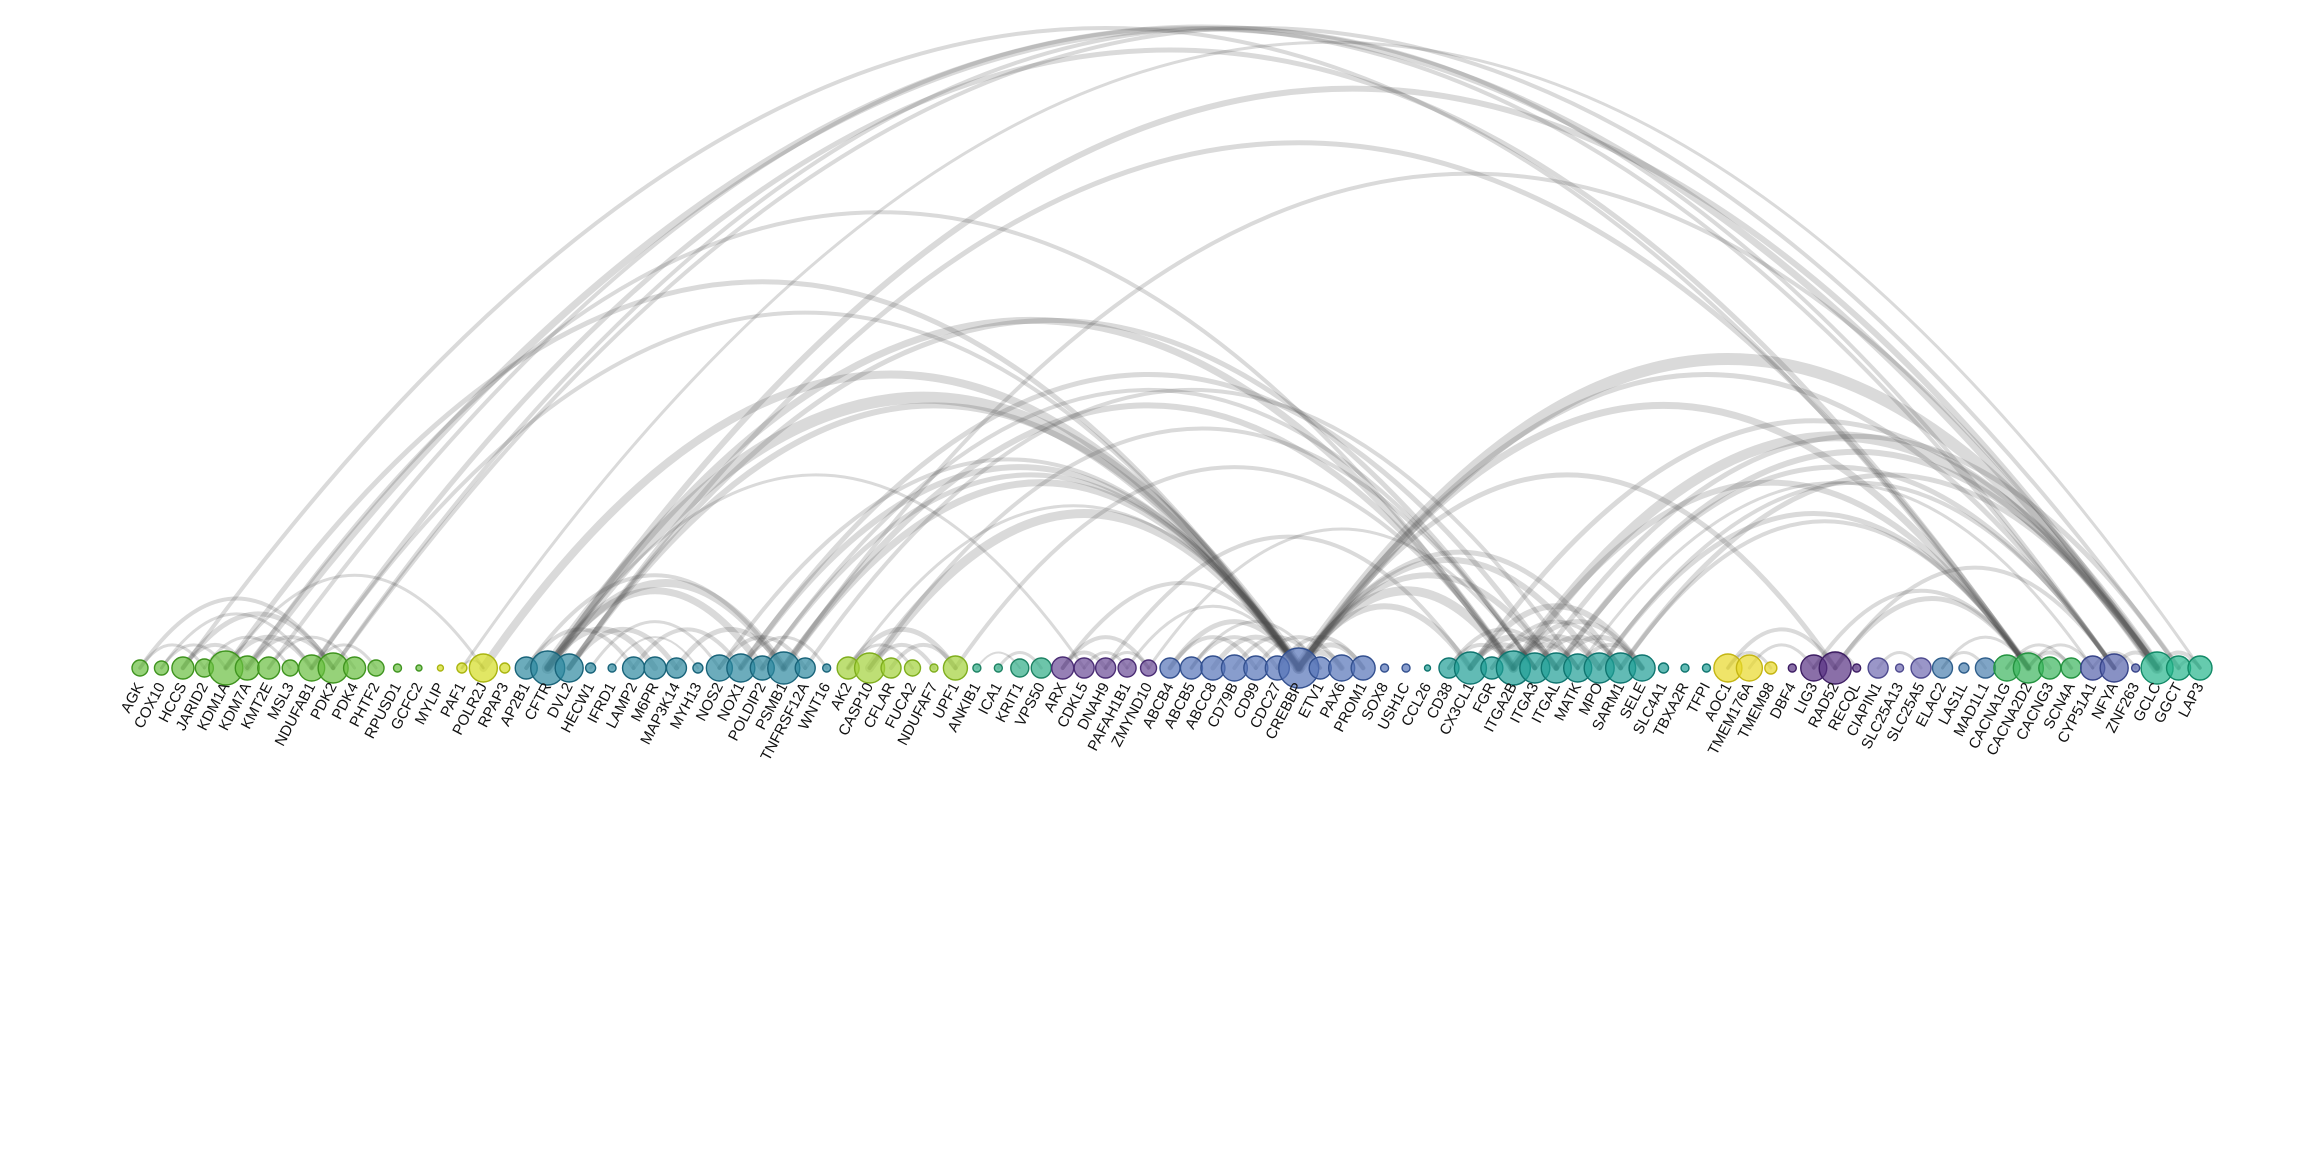 The height and width of the screenshot is (1152, 2304). What do you see at coordinates (1191, 668) in the screenshot?
I see `node-ABCB5` at bounding box center [1191, 668].